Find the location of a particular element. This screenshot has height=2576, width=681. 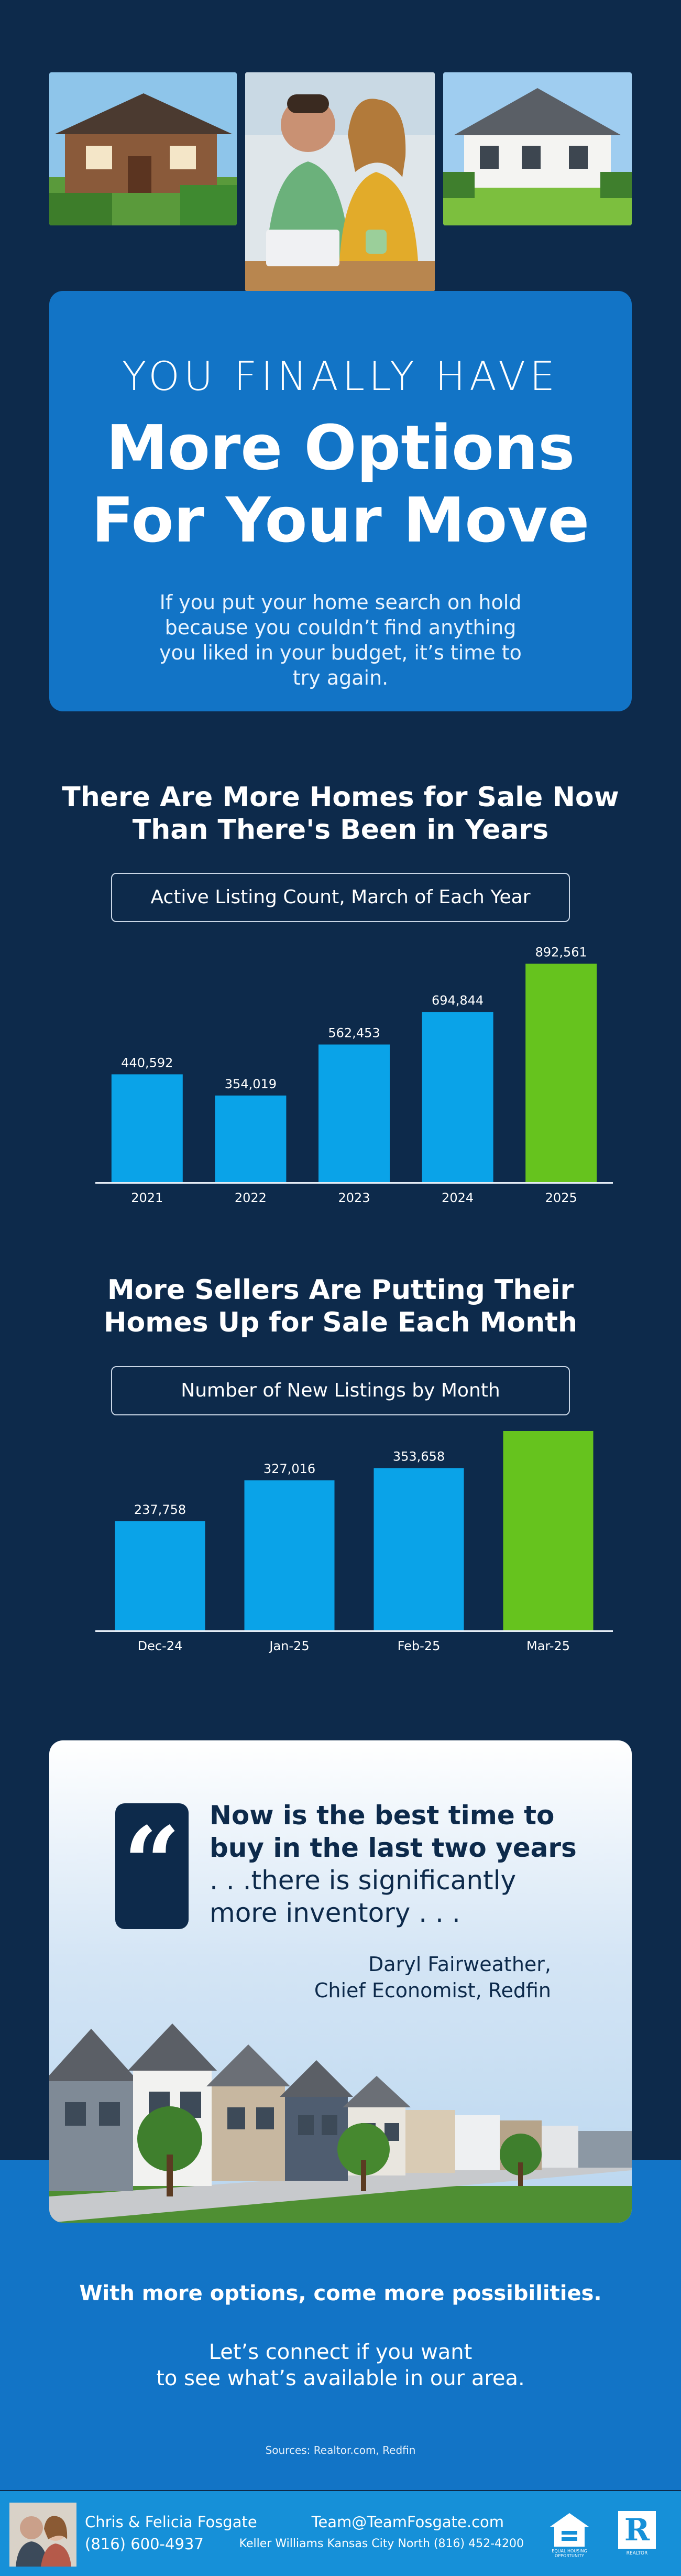

section-1-title-line-2: Than There's Been in Years is located at coordinates (340, 830).